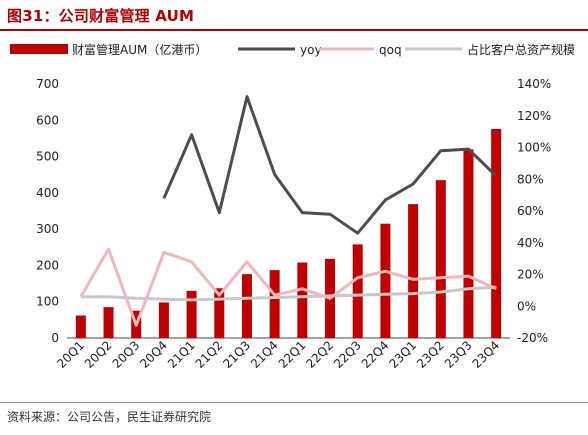 This screenshot has height=435, width=588. I want to click on x-tick-label: 21Q2, so click(209, 354).